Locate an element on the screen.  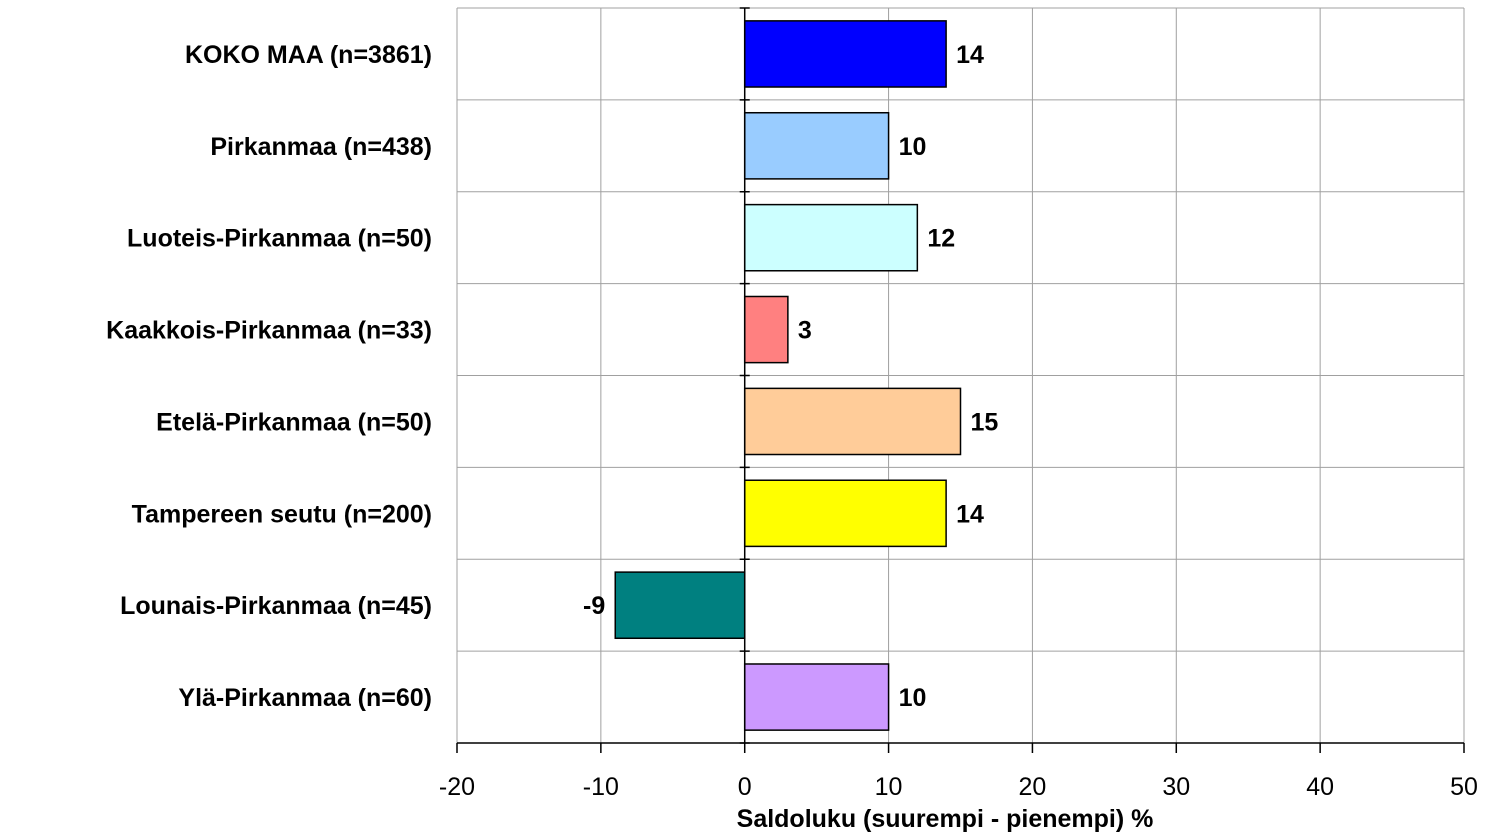
x-tick-label: 50 is located at coordinates (1464, 787).